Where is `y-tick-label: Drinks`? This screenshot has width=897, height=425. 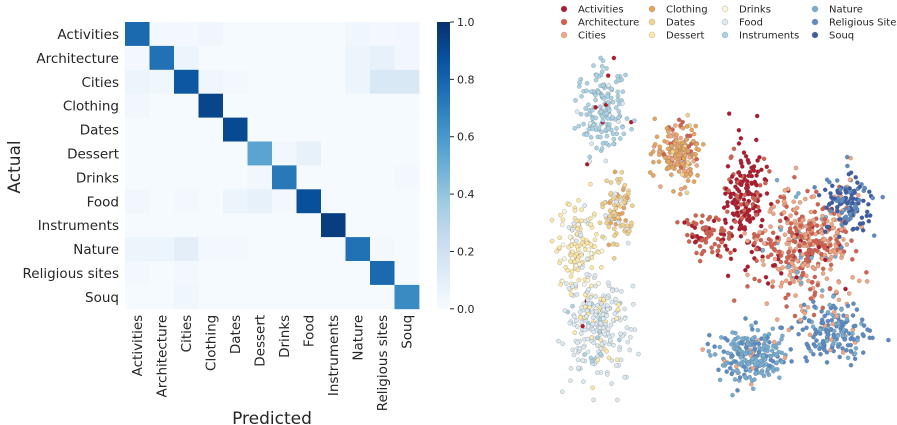
y-tick-label: Drinks is located at coordinates (97, 178).